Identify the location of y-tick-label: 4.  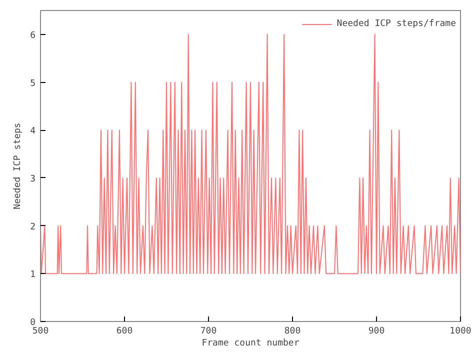
(33, 131).